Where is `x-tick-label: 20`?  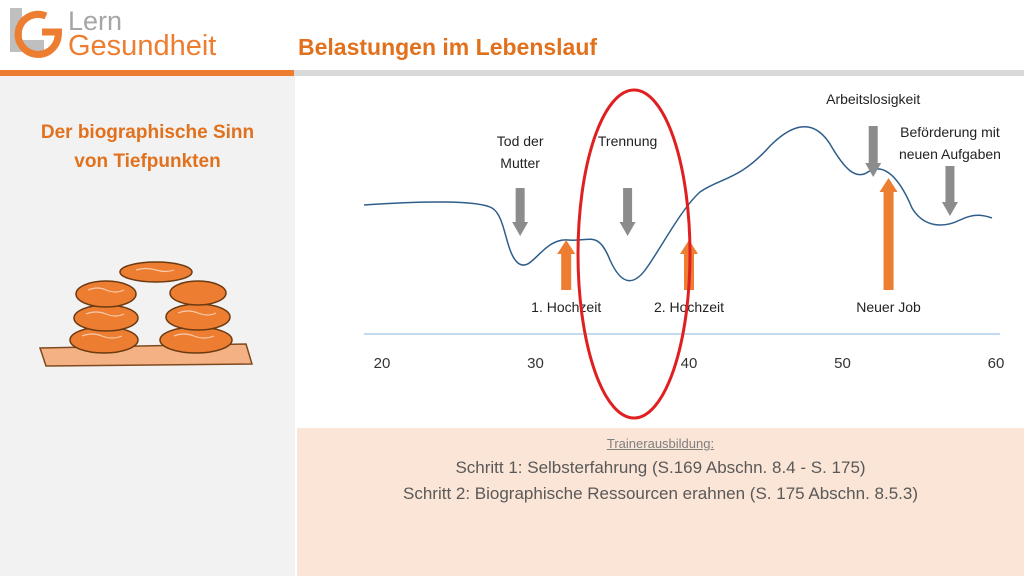 x-tick-label: 20 is located at coordinates (382, 363).